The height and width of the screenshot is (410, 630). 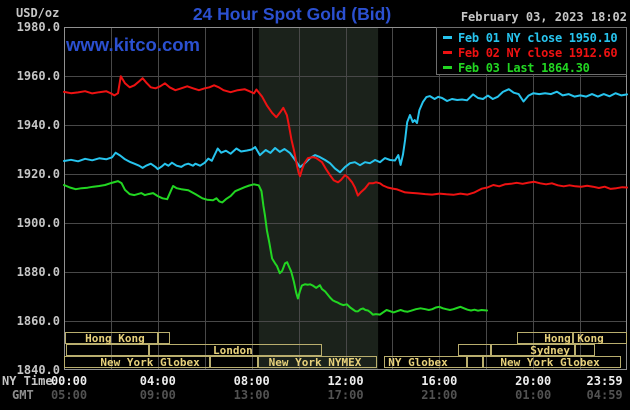 What do you see at coordinates (345, 381) in the screenshot?
I see `x-tick-ny-time: 12:00` at bounding box center [345, 381].